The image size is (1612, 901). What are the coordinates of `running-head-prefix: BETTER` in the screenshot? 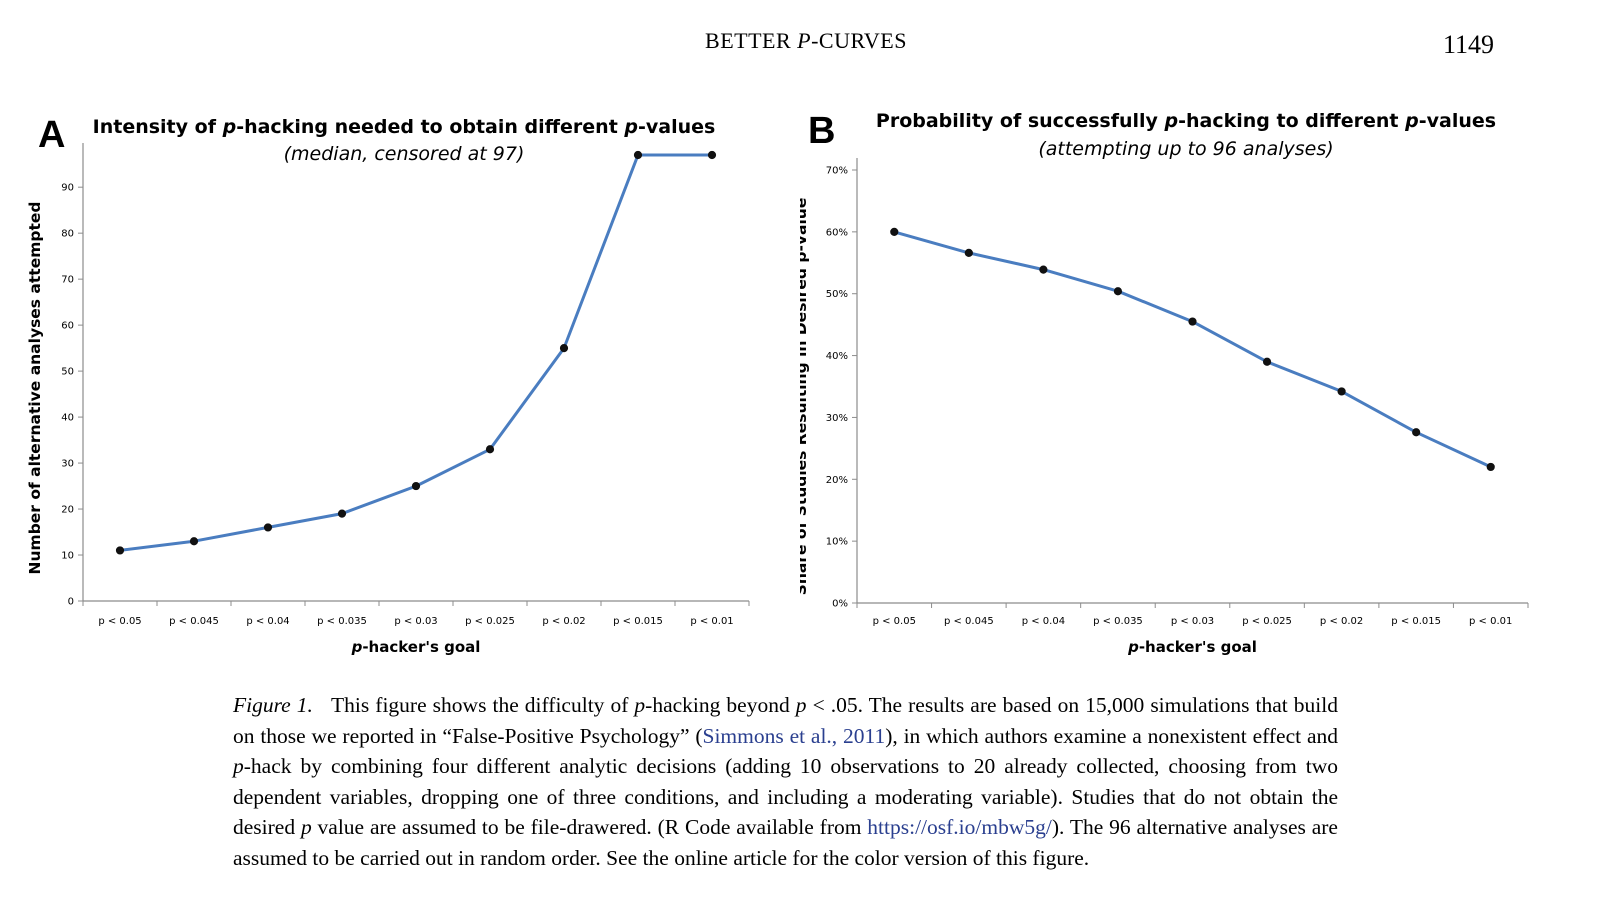 It's located at (751, 40).